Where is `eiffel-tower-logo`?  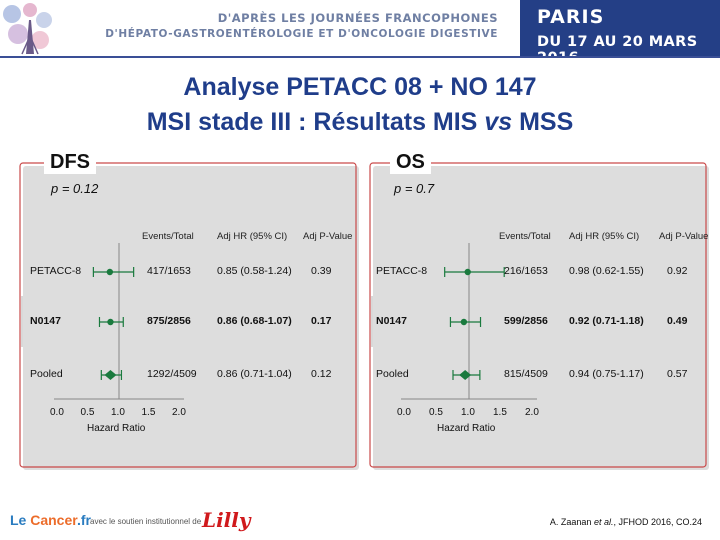 eiffel-tower-logo is located at coordinates (30, 28).